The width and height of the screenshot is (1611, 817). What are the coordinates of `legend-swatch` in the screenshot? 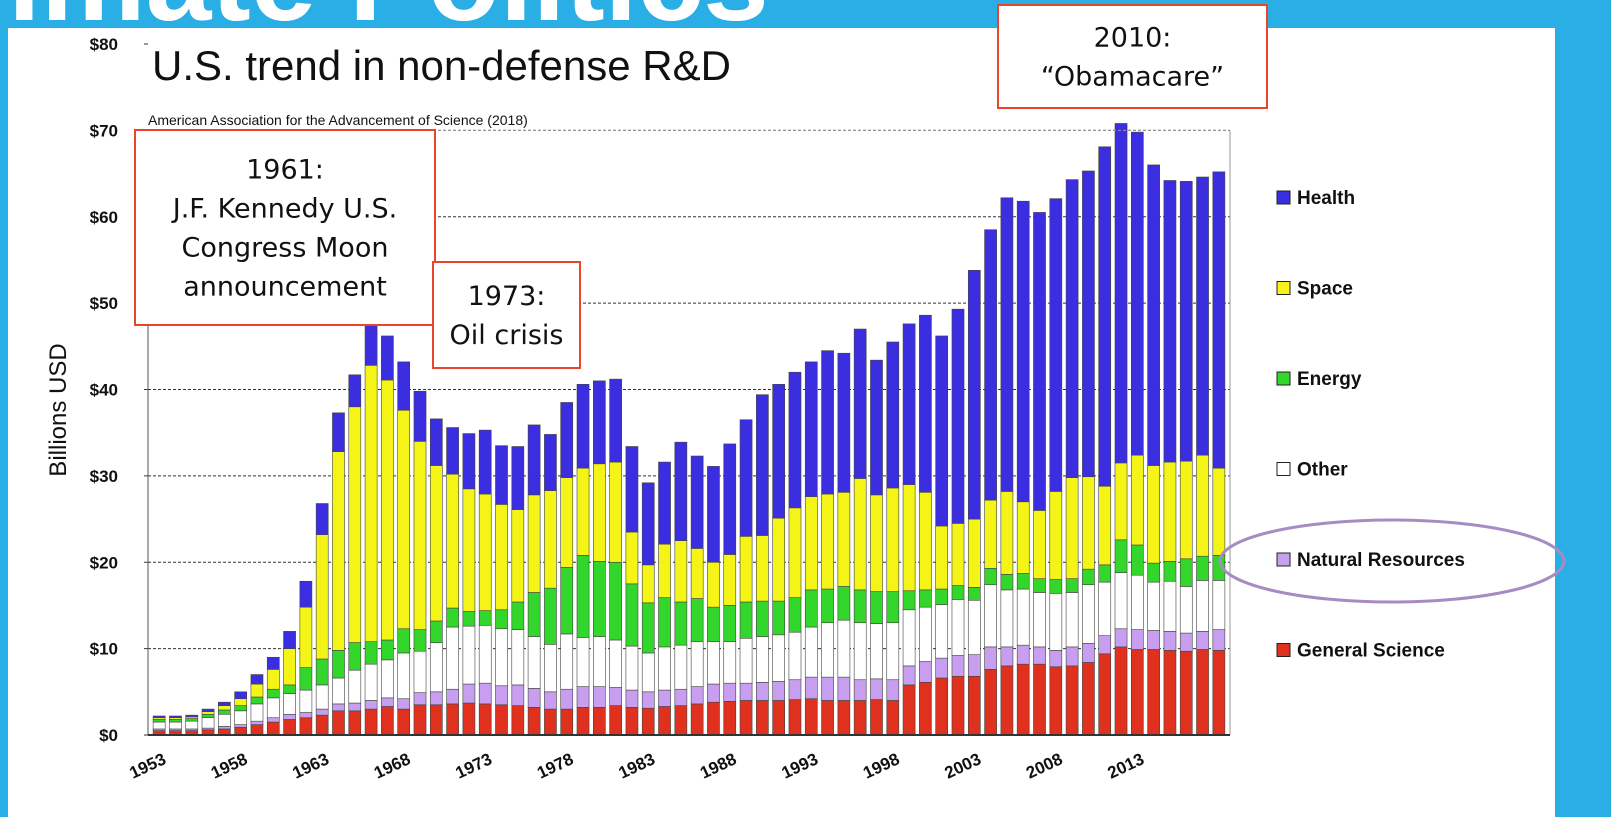 It's located at (1283, 378).